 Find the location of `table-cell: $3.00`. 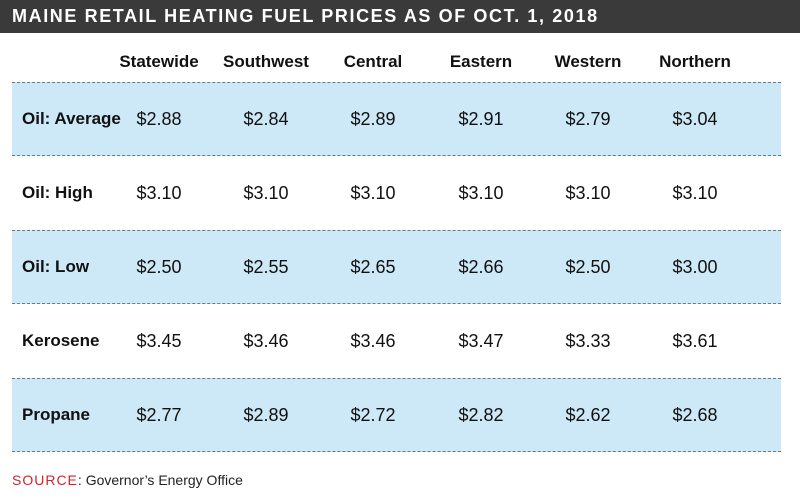

table-cell: $3.00 is located at coordinates (695, 266).